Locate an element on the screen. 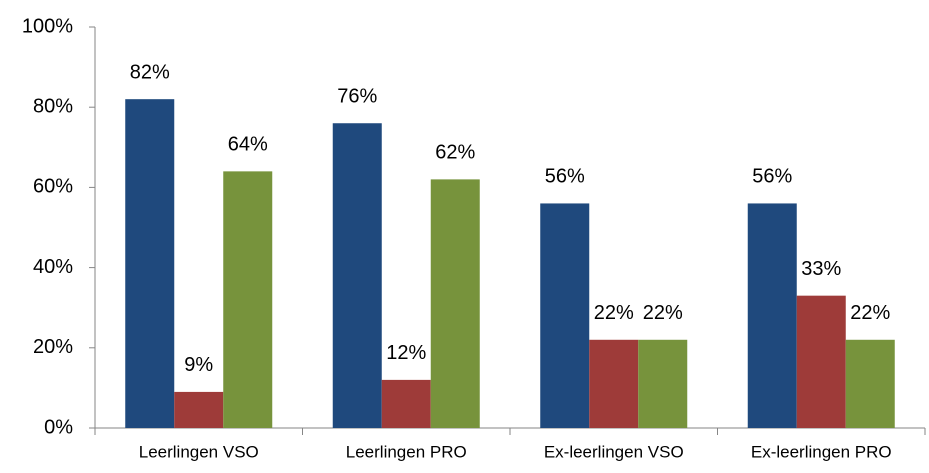 The height and width of the screenshot is (473, 929). value-label: 9% is located at coordinates (198, 365).